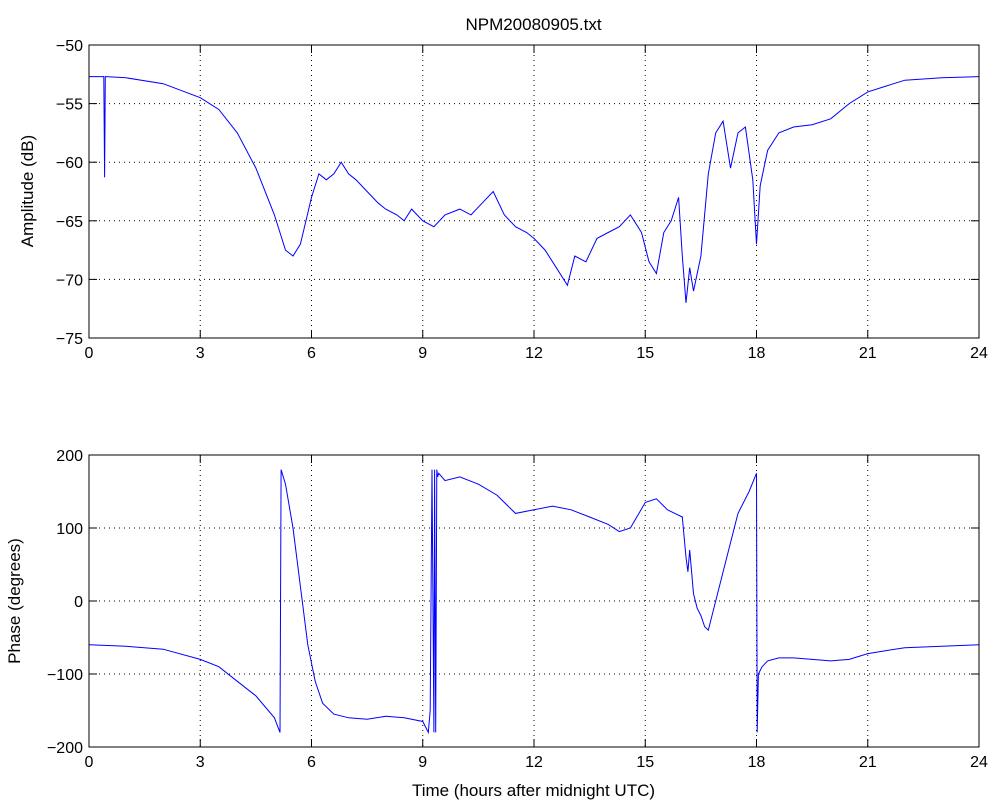  I want to click on amplitude-x-tick-label: 15, so click(645, 353).